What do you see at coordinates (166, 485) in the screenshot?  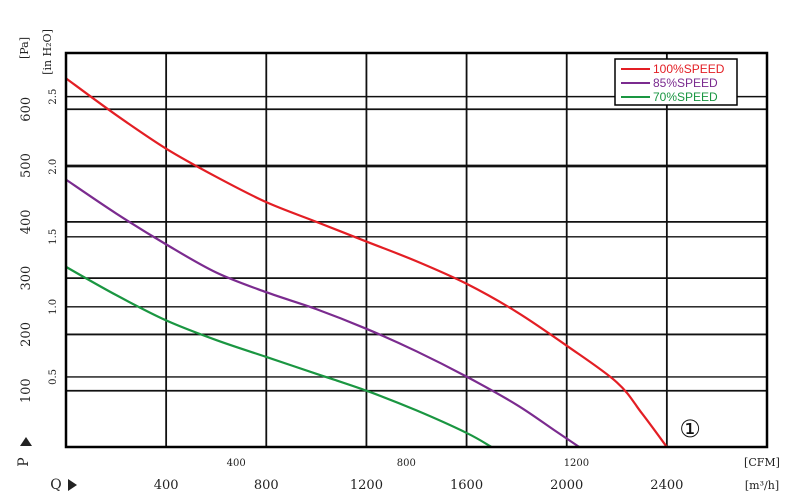 I see `x-tick-label: 400` at bounding box center [166, 485].